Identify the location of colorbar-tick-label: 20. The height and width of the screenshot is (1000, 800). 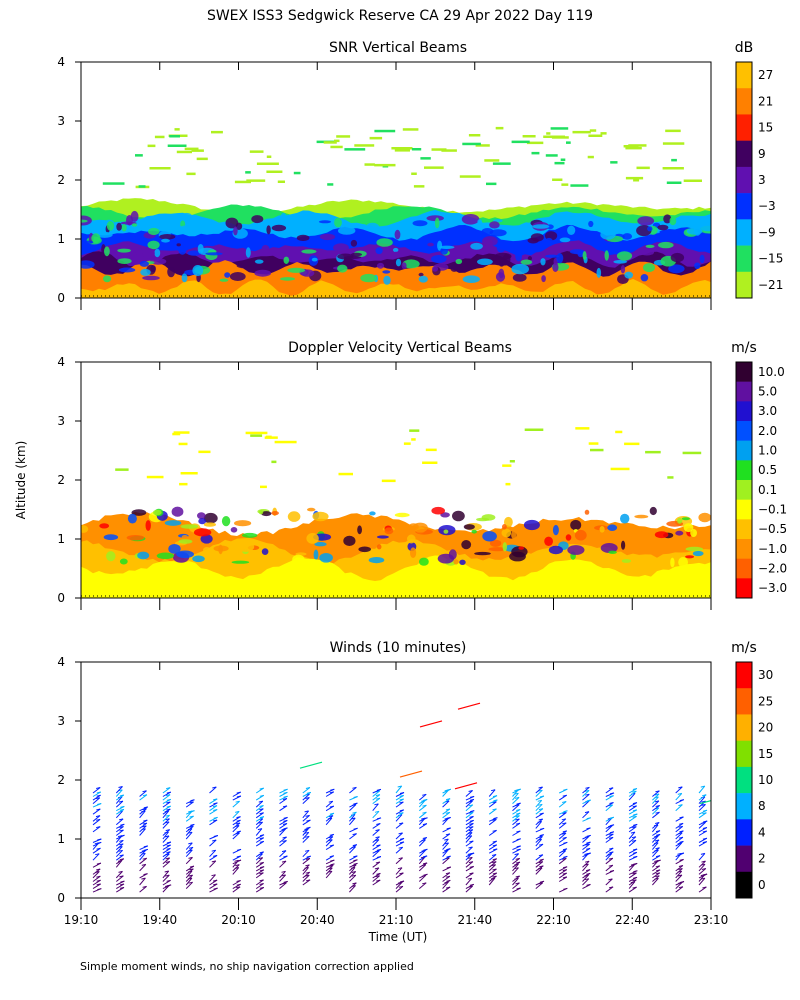
(765, 728).